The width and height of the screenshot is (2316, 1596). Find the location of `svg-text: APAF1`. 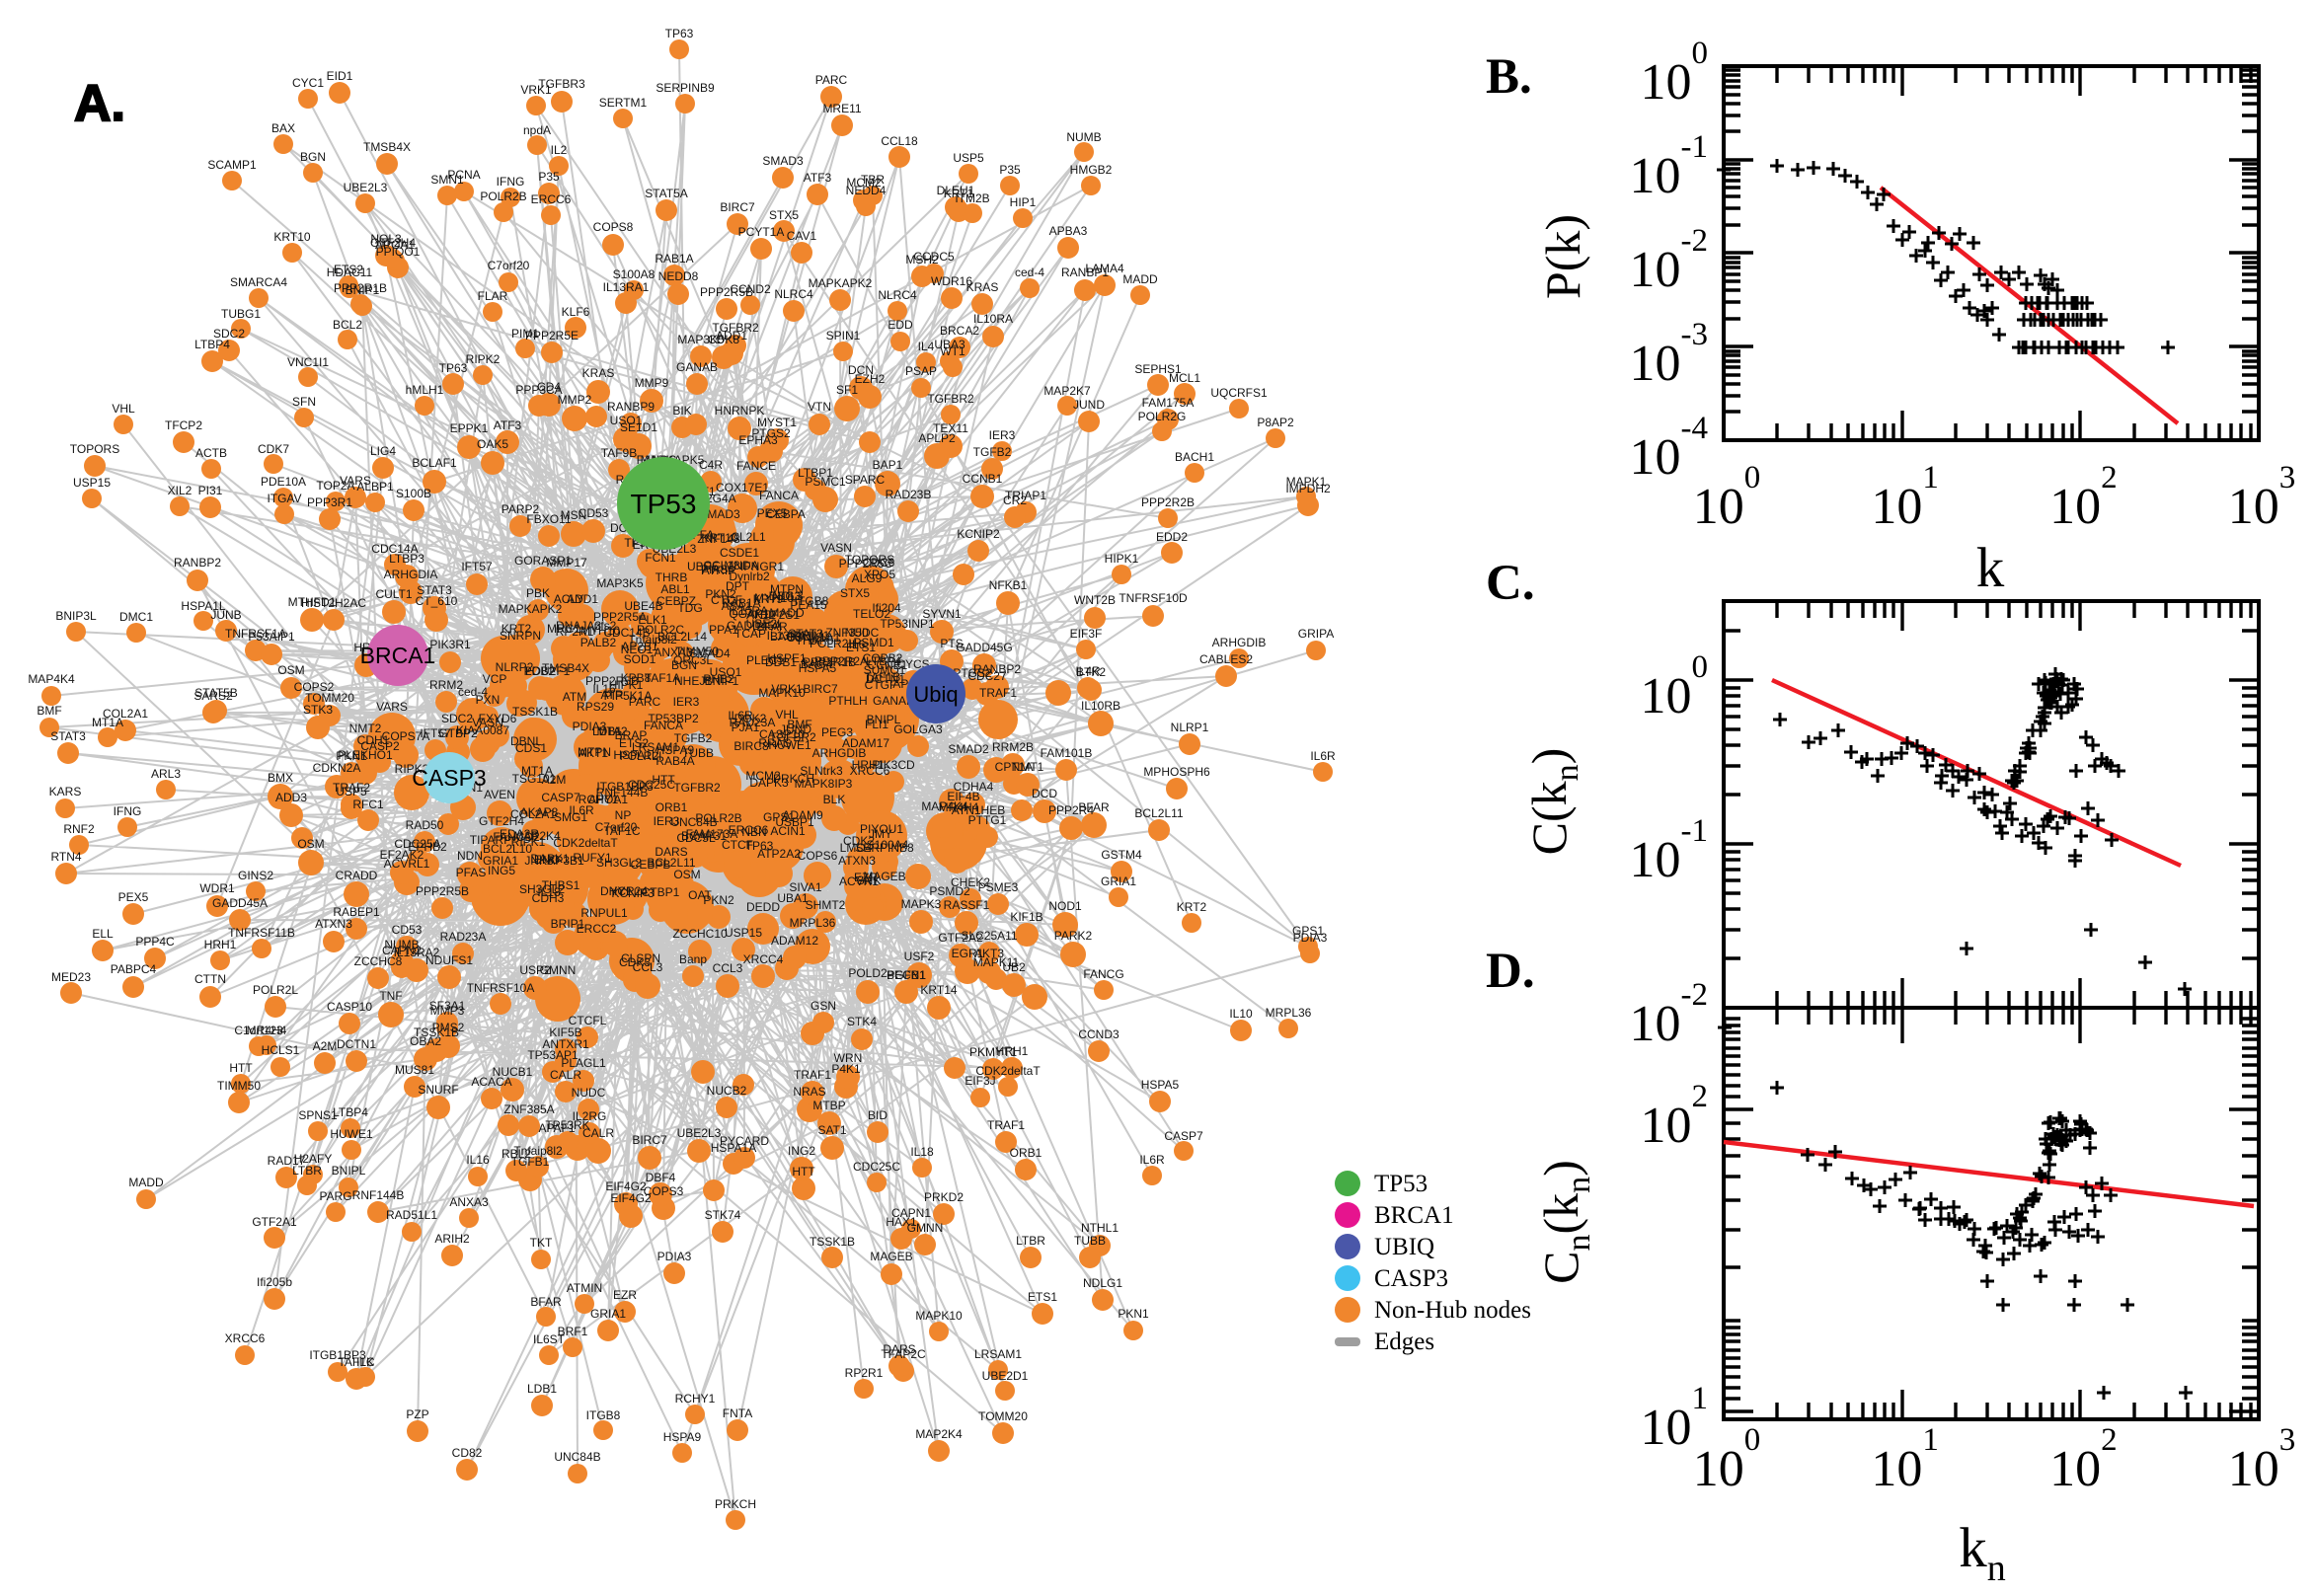

svg-text: APAF1 is located at coordinates (556, 1128).